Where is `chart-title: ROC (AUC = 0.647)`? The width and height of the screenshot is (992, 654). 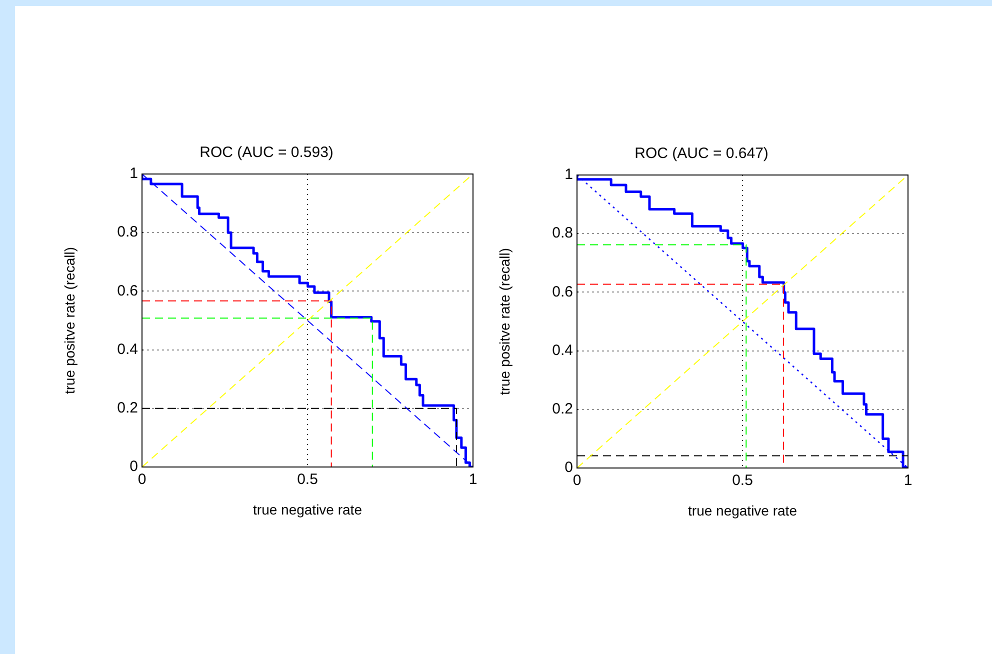
chart-title: ROC (AUC = 0.647) is located at coordinates (701, 153).